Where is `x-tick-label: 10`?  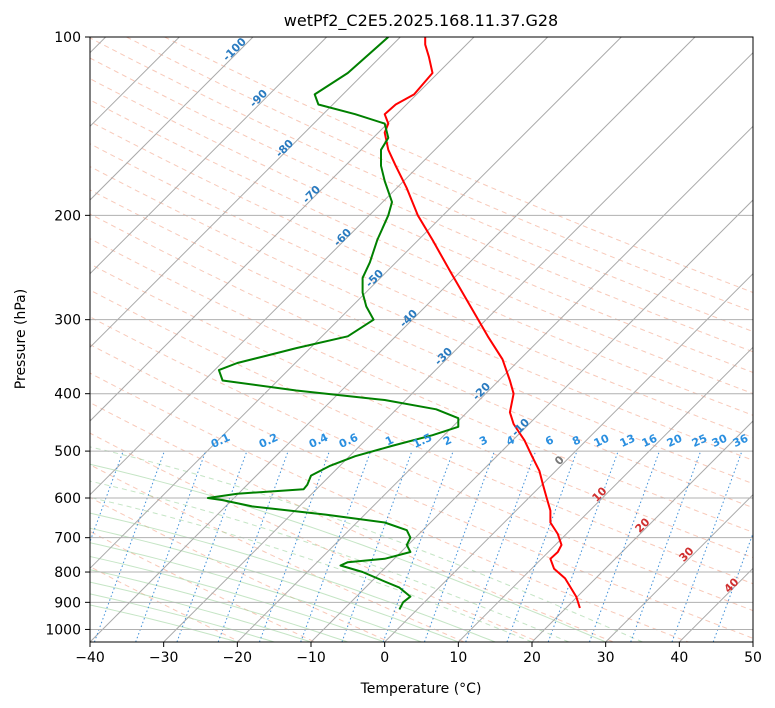 x-tick-label: 10 is located at coordinates (458, 658).